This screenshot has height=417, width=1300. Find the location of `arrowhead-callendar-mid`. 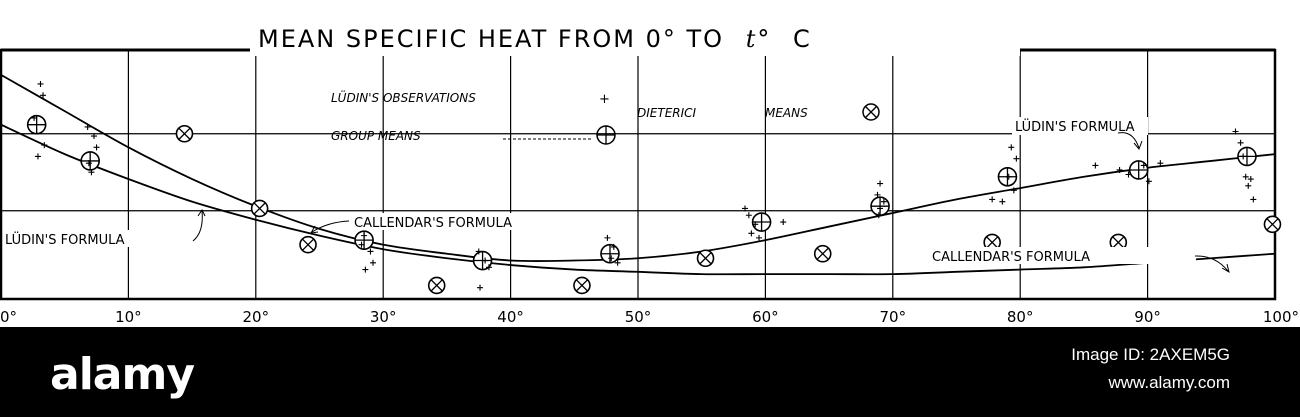

arrowhead-callendar-mid is located at coordinates (314, 229).